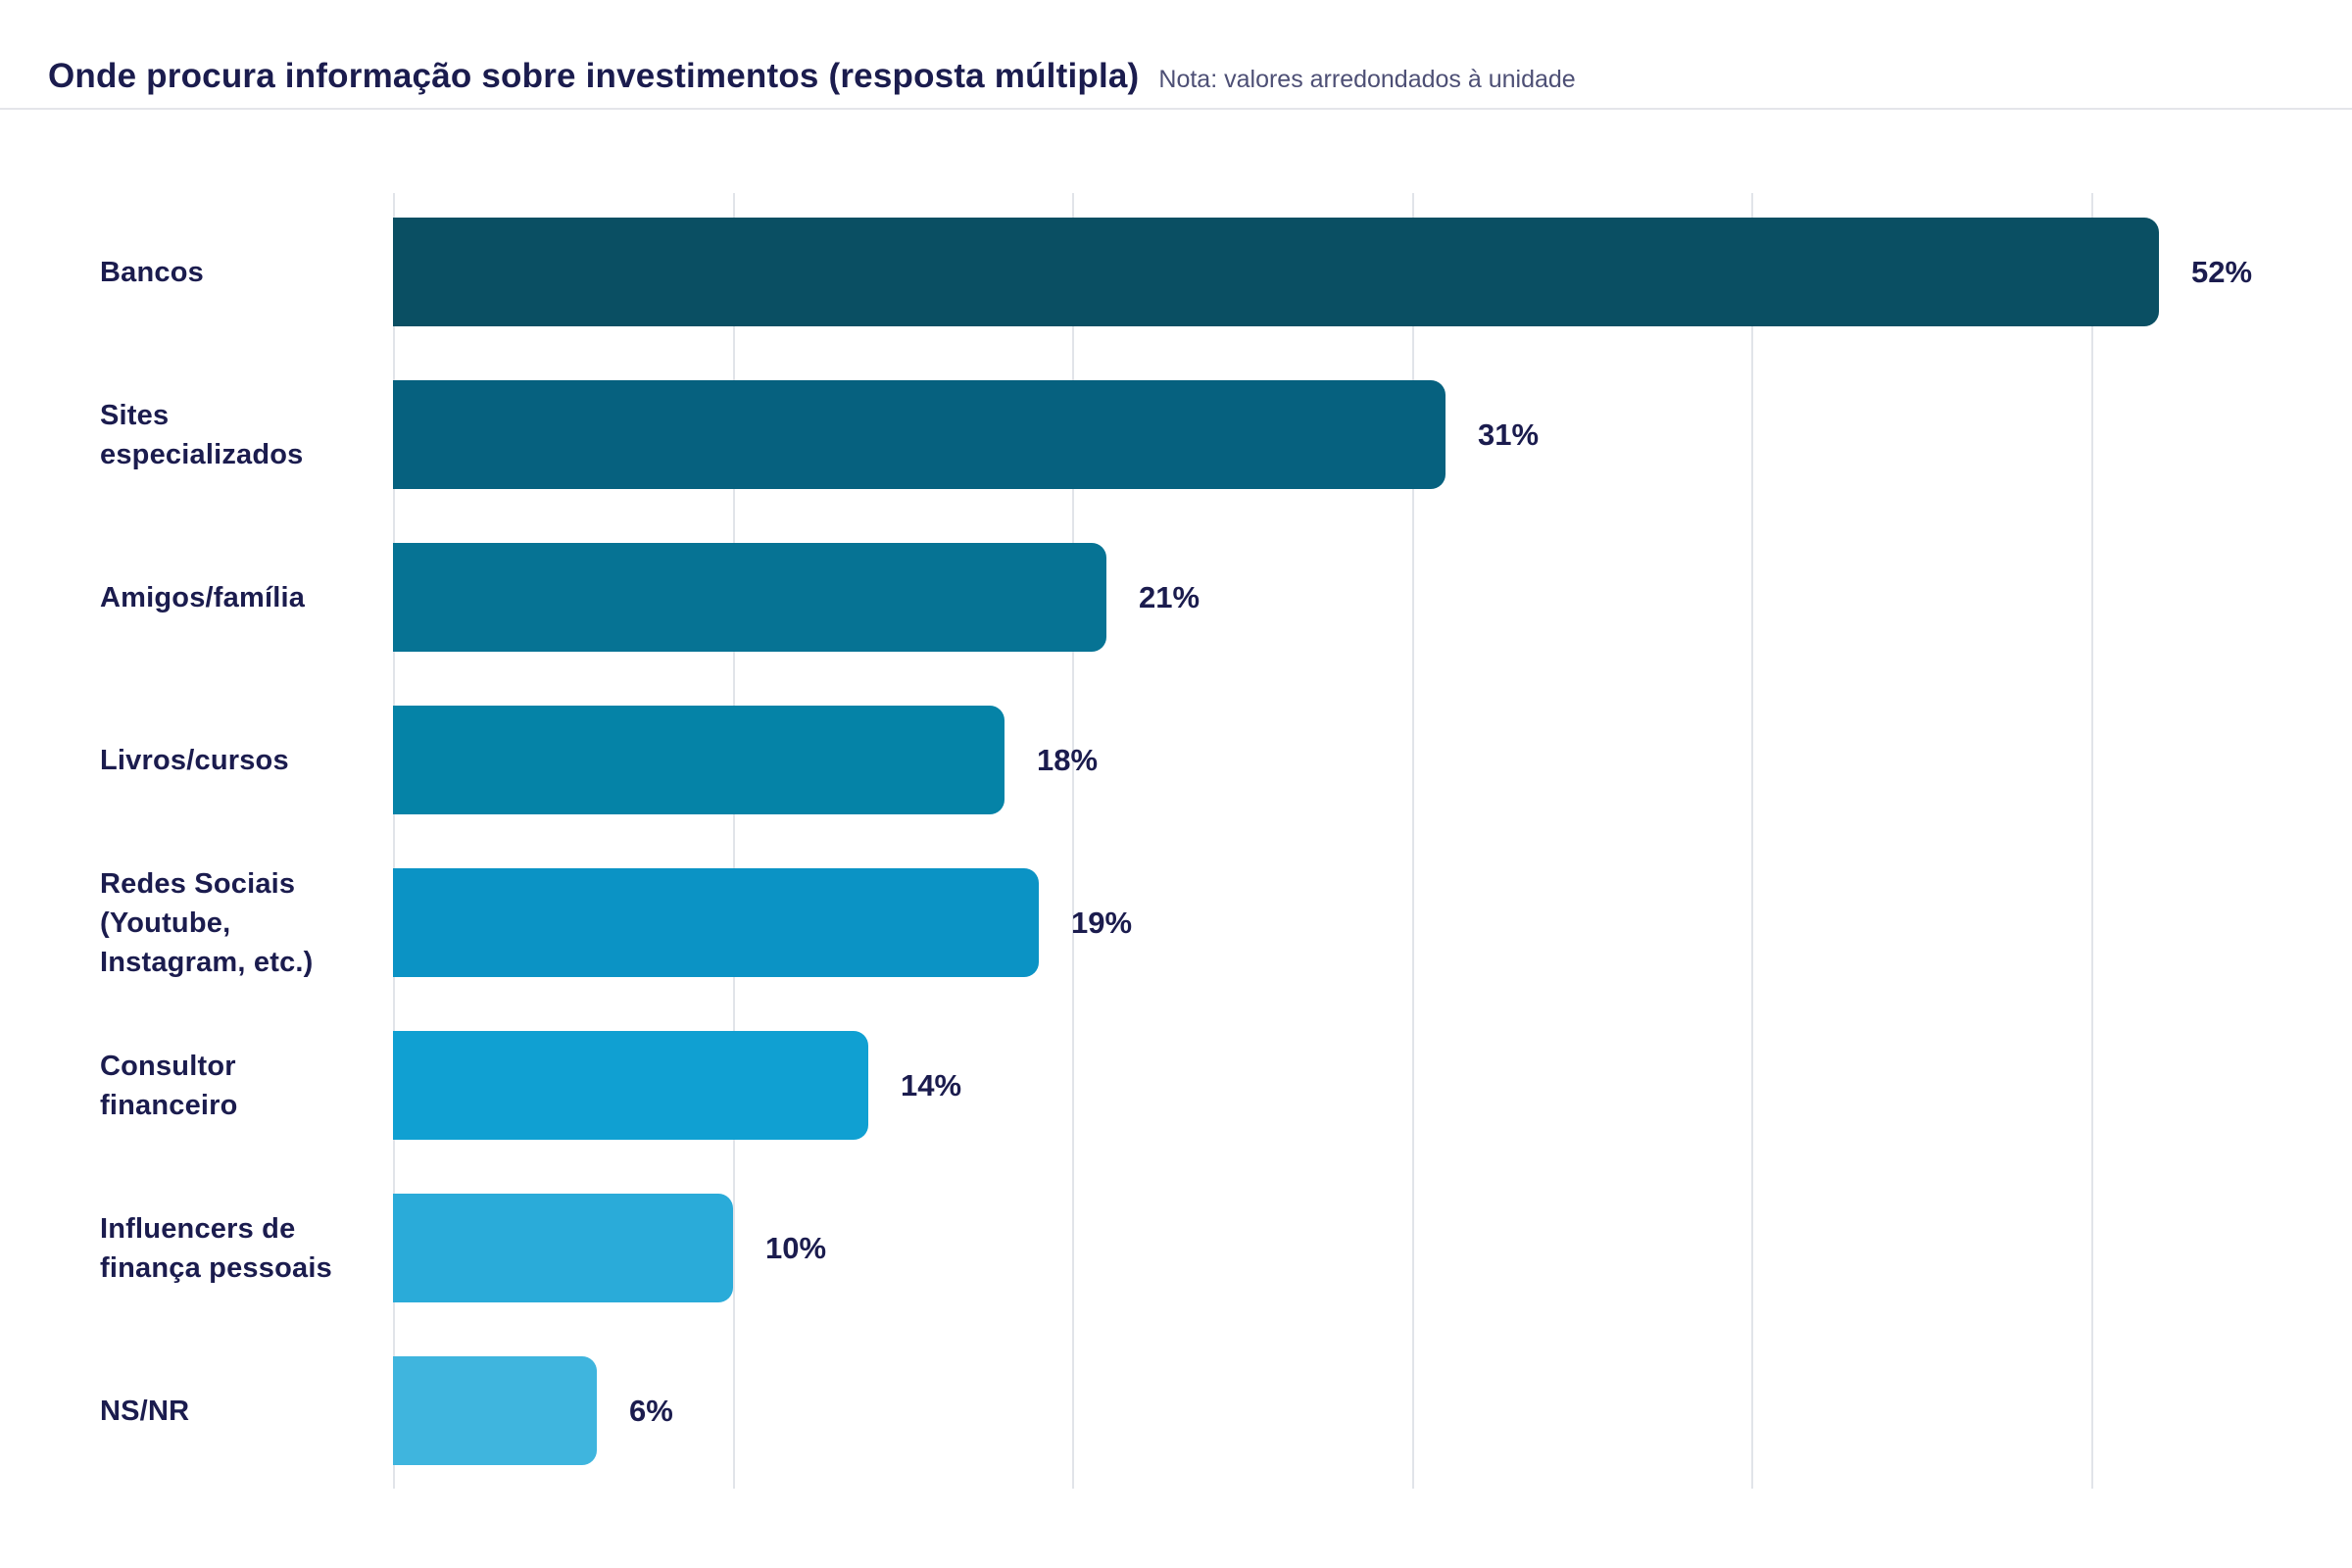 The height and width of the screenshot is (1568, 2352). I want to click on value-label: 6%, so click(651, 1410).